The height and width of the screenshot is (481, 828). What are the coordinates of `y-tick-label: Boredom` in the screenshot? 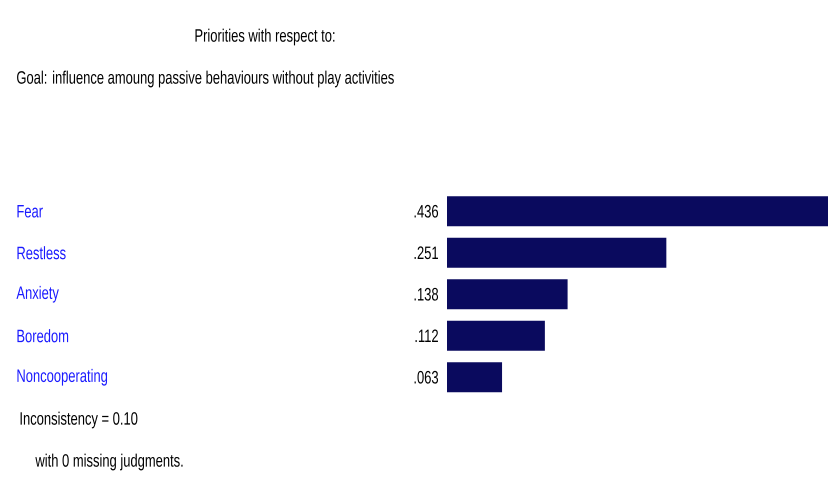 It's located at (42, 335).